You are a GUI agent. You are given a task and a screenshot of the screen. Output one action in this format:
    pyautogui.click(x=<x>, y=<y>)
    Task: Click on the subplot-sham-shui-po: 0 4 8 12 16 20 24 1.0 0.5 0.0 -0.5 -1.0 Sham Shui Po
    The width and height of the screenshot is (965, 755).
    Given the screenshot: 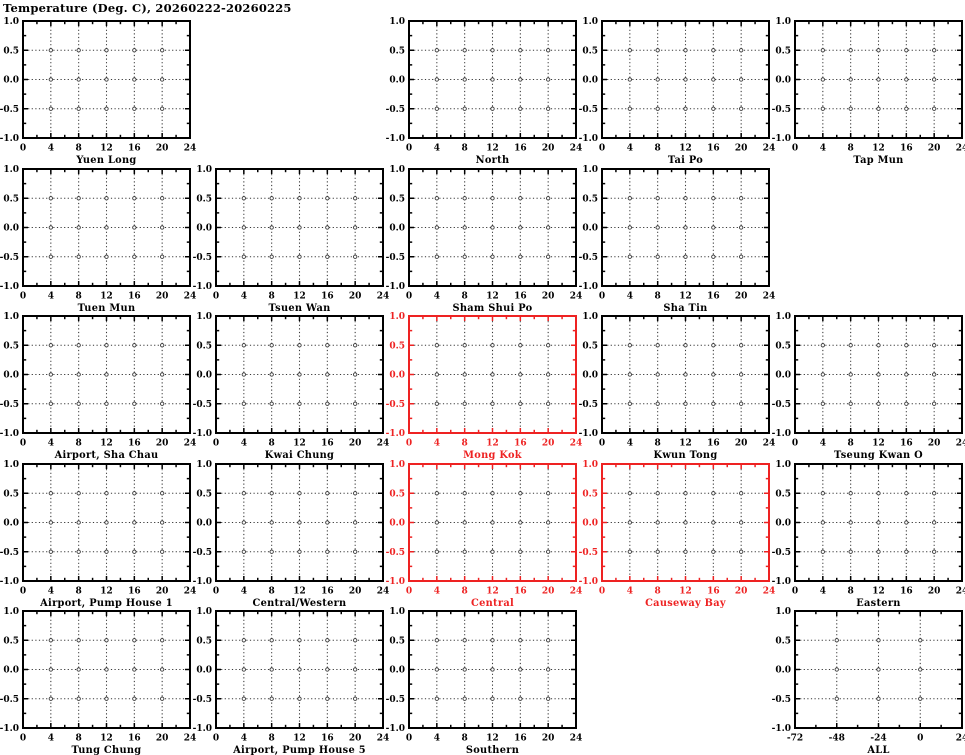 What is the action you would take?
    pyautogui.click(x=484, y=239)
    